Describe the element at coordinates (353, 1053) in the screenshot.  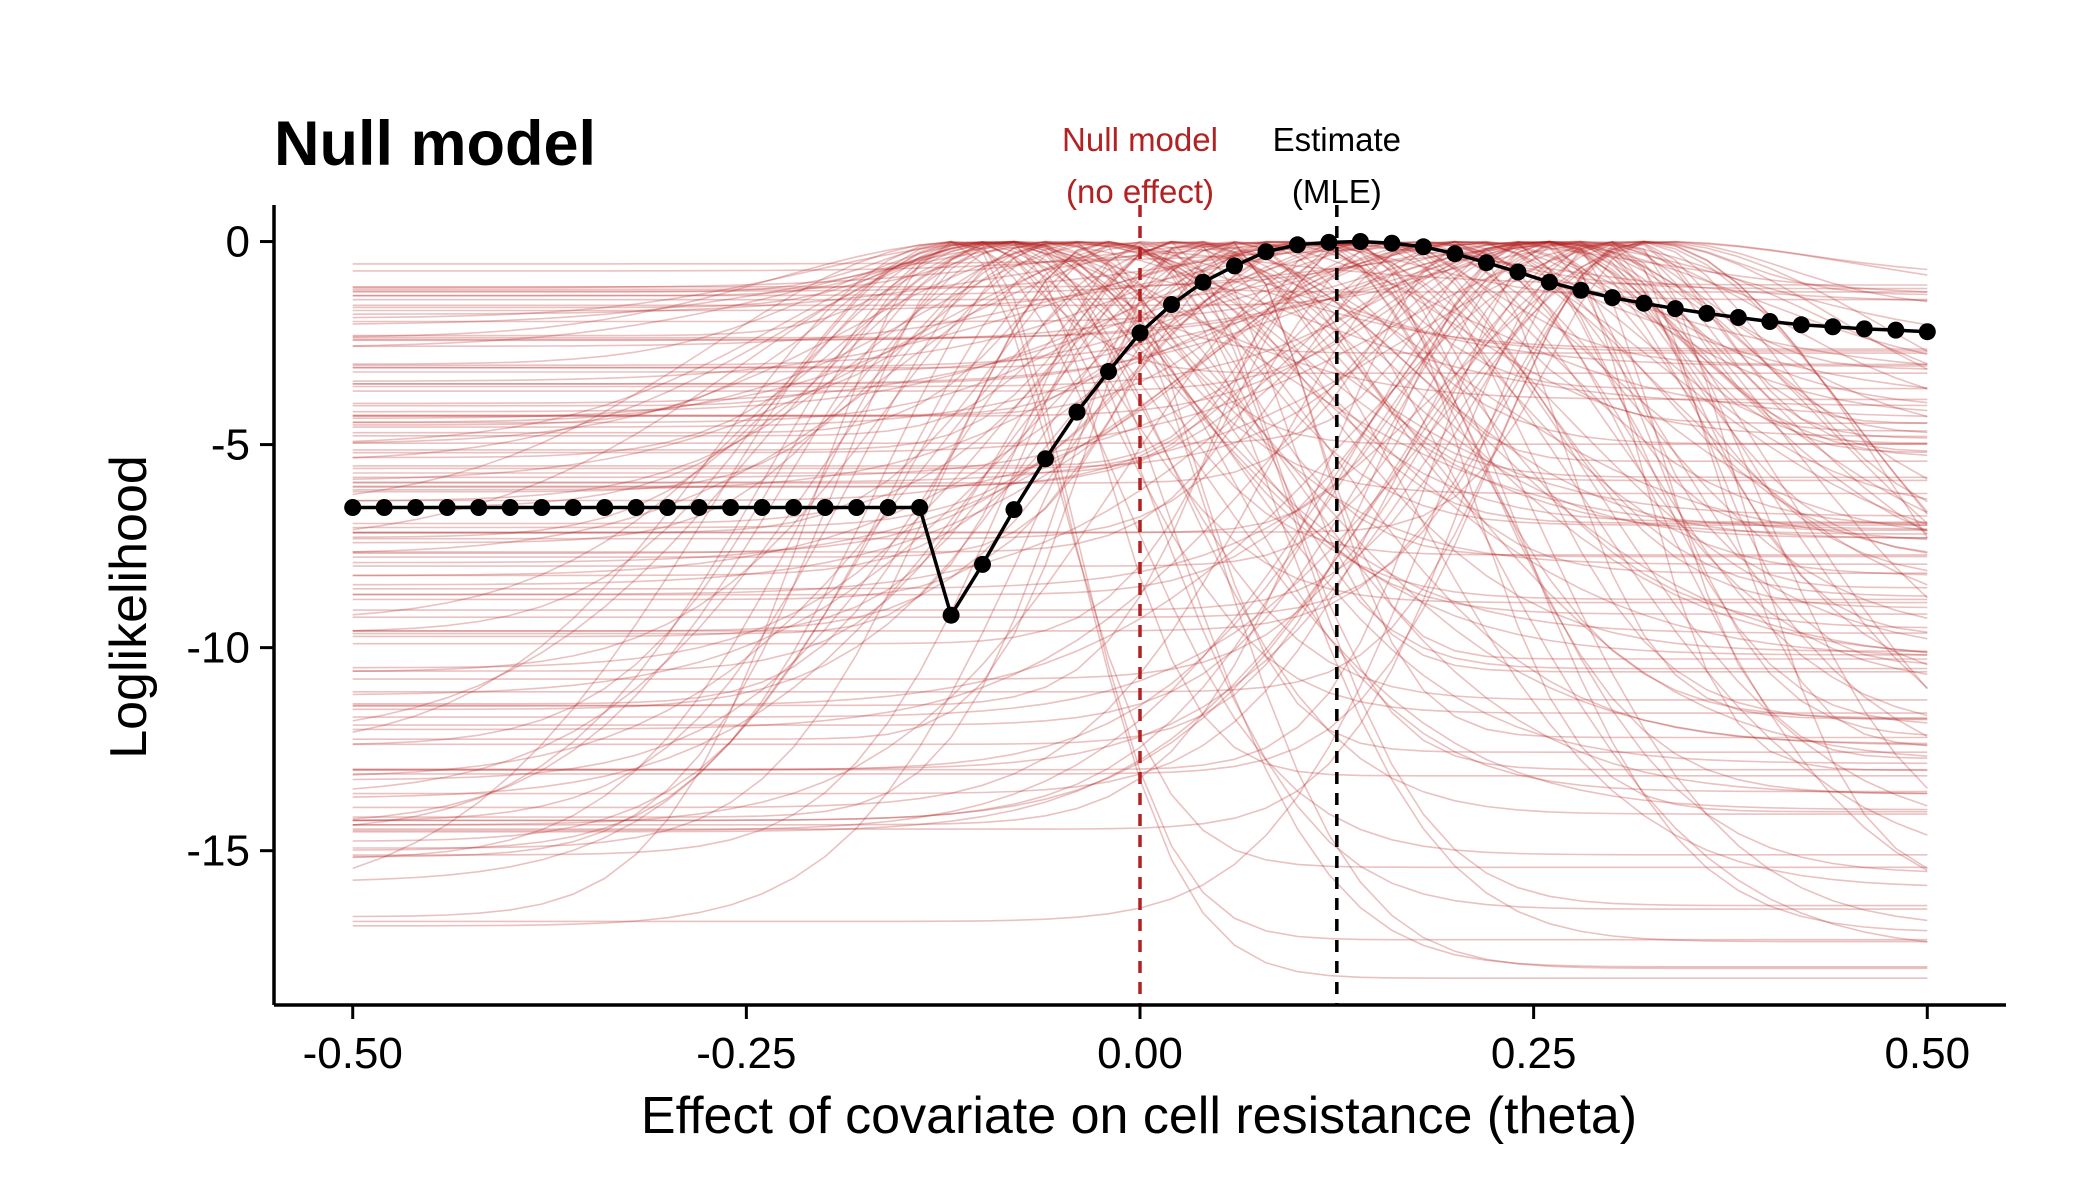
I see `x-tick-label: -0.50` at that location.